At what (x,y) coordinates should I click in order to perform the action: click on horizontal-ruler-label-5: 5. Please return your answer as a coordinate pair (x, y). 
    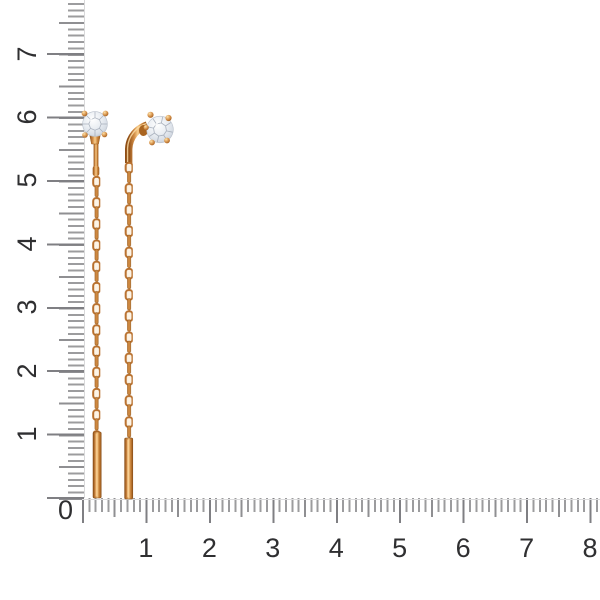
    Looking at the image, I should click on (400, 547).